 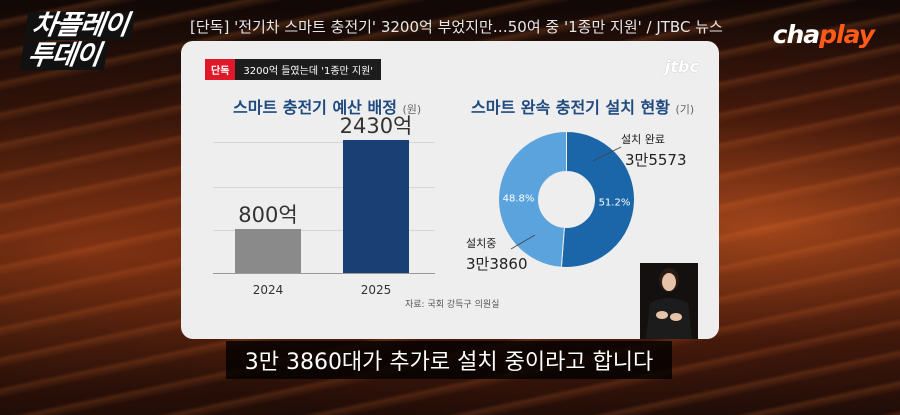 What do you see at coordinates (570, 107) in the screenshot?
I see `donut-chart-title-text: 스마트 완속 충전기 설치 현황` at bounding box center [570, 107].